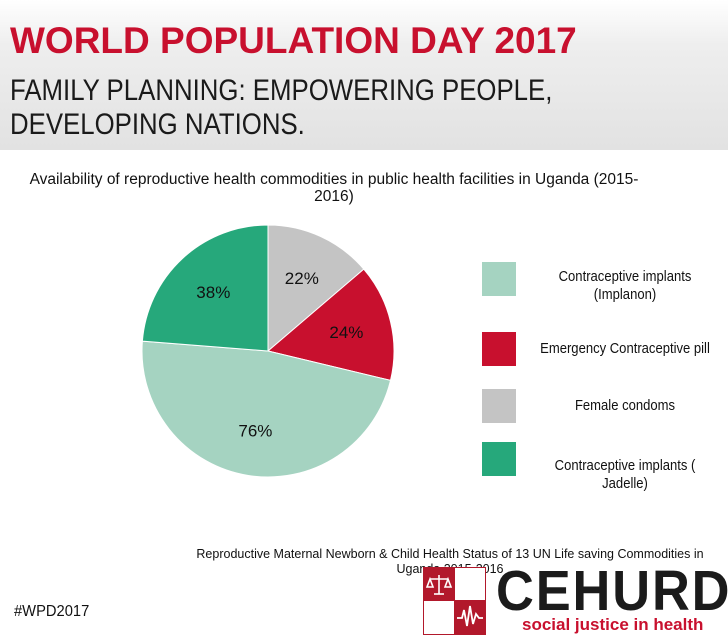 This screenshot has width=728, height=641. What do you see at coordinates (625, 349) in the screenshot?
I see `legend-label: Emergency Contraceptive pill` at bounding box center [625, 349].